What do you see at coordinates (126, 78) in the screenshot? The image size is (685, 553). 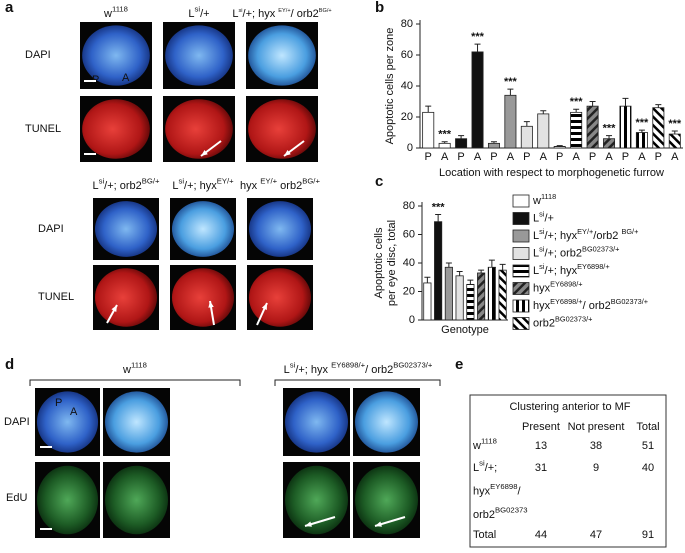 I see `marker: A` at bounding box center [126, 78].